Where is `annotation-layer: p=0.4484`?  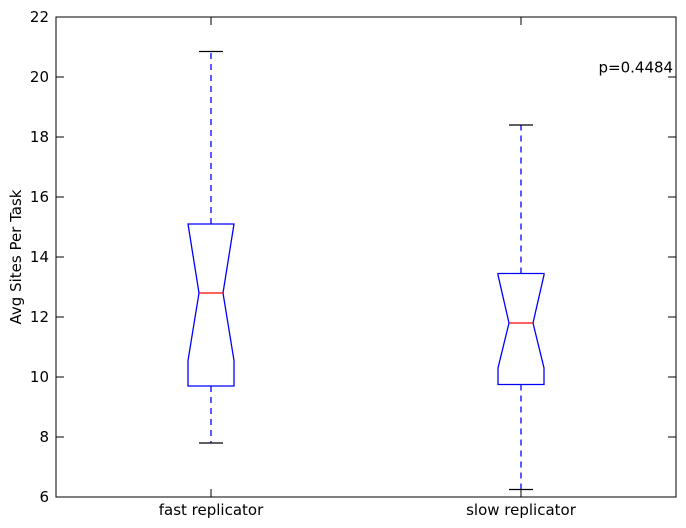 annotation-layer: p=0.4484 is located at coordinates (636, 68).